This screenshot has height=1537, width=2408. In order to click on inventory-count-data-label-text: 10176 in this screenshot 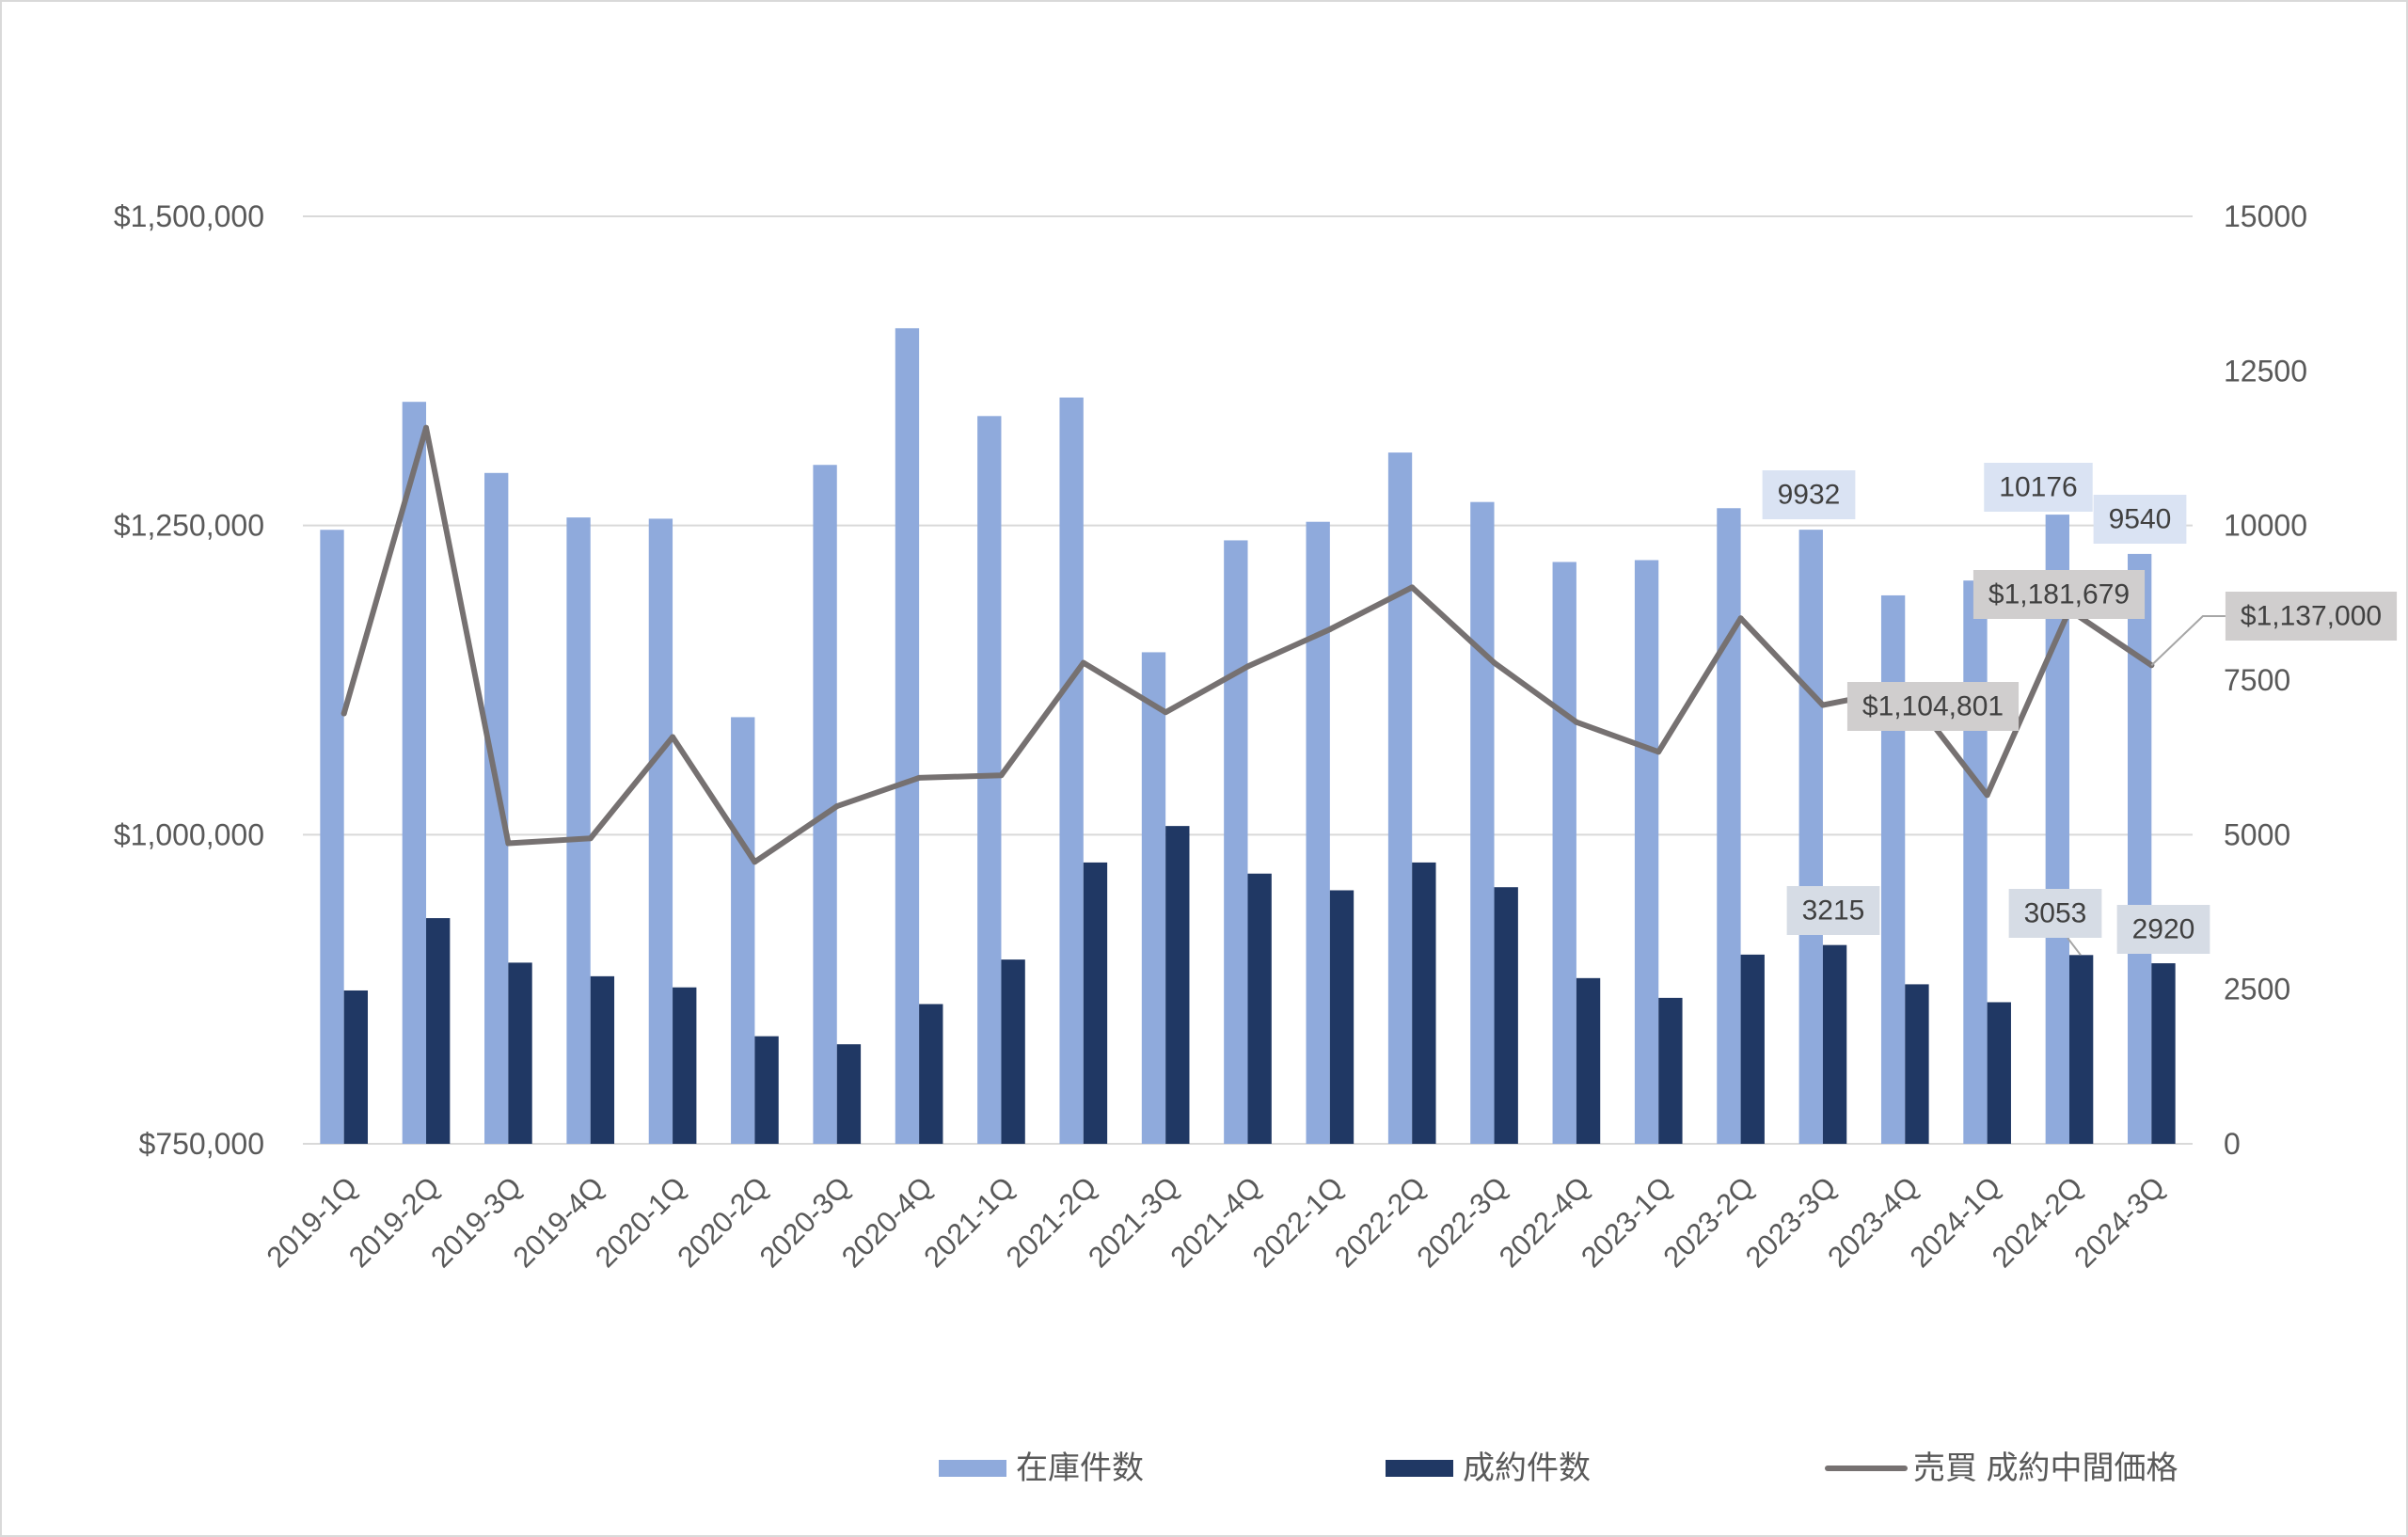, I will do `click(2038, 487)`.